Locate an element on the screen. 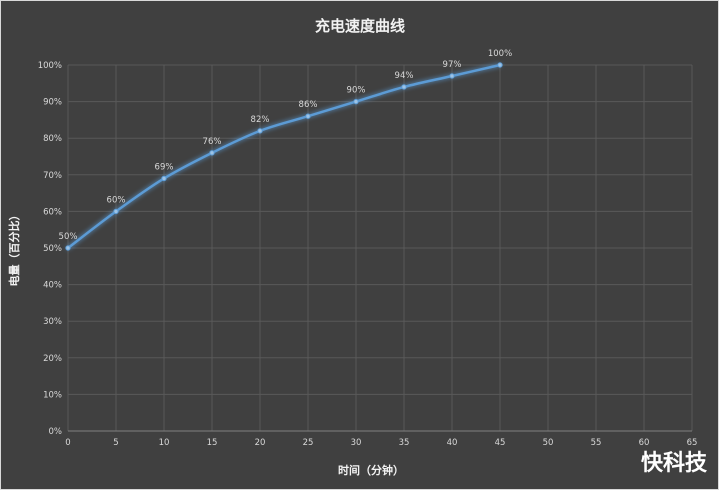  x-tick-label: 65 is located at coordinates (692, 443).